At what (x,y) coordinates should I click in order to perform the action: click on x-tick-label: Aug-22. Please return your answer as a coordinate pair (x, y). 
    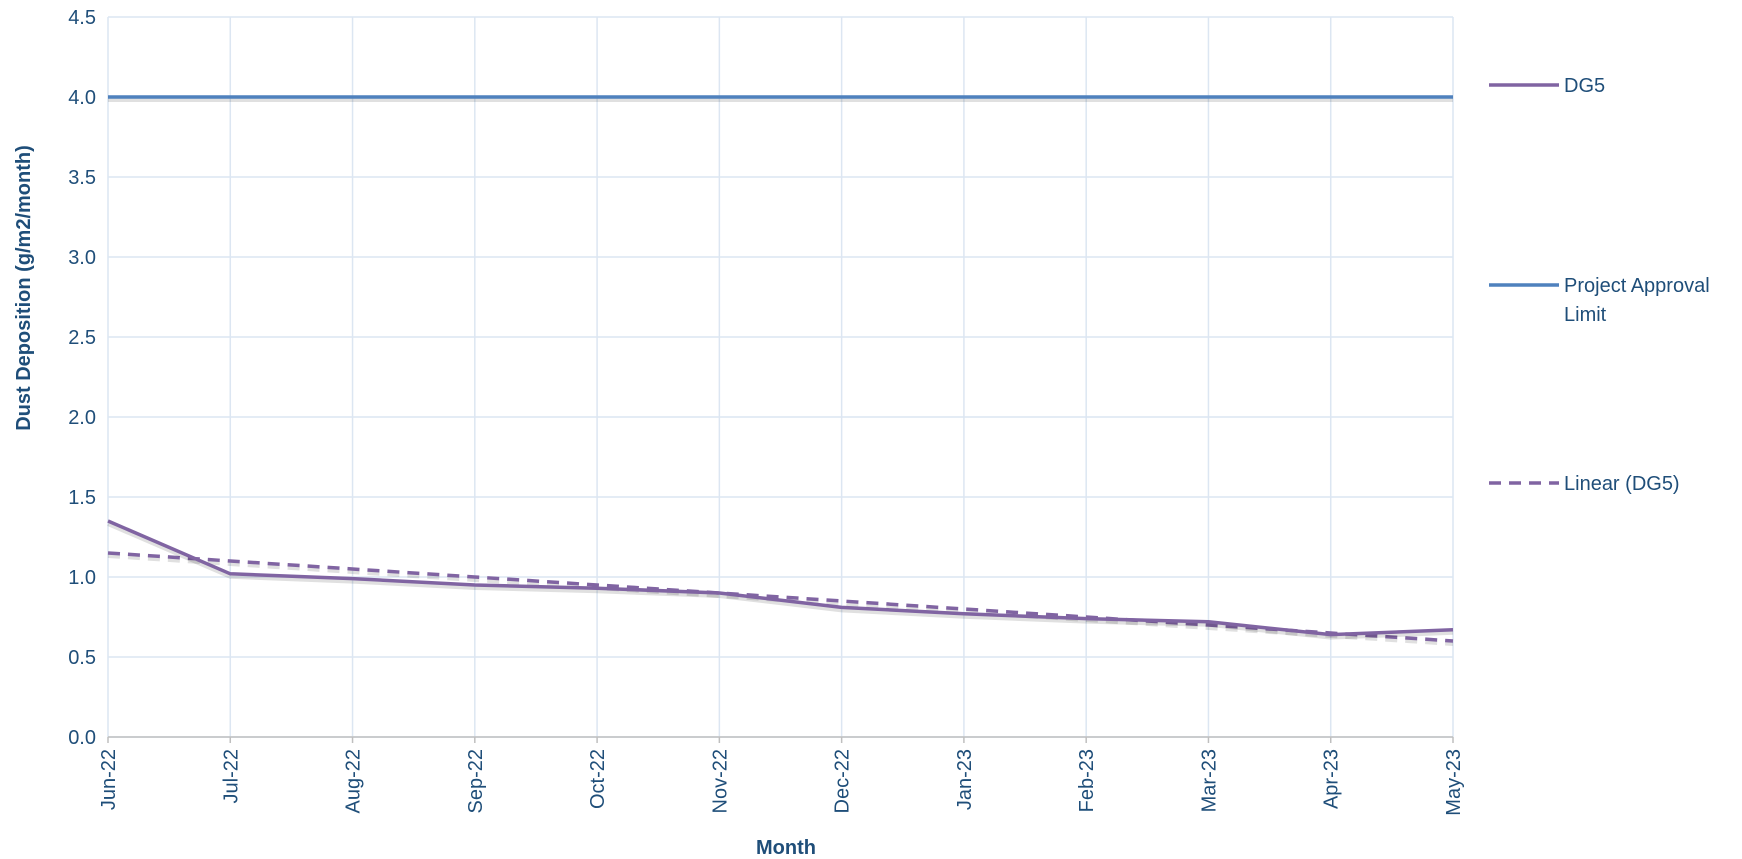
    Looking at the image, I should click on (354, 781).